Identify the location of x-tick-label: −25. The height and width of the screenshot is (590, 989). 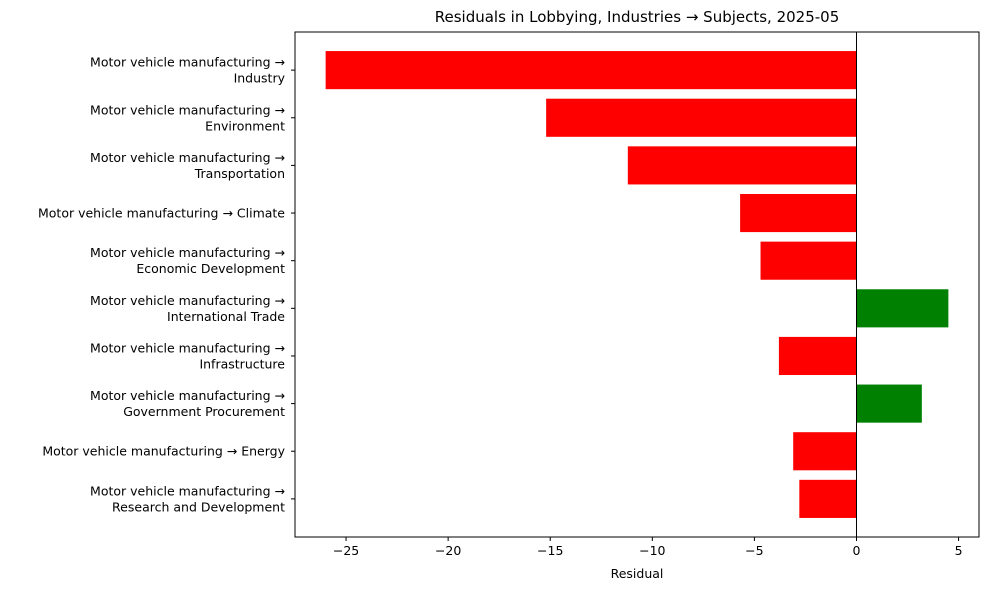
(346, 550).